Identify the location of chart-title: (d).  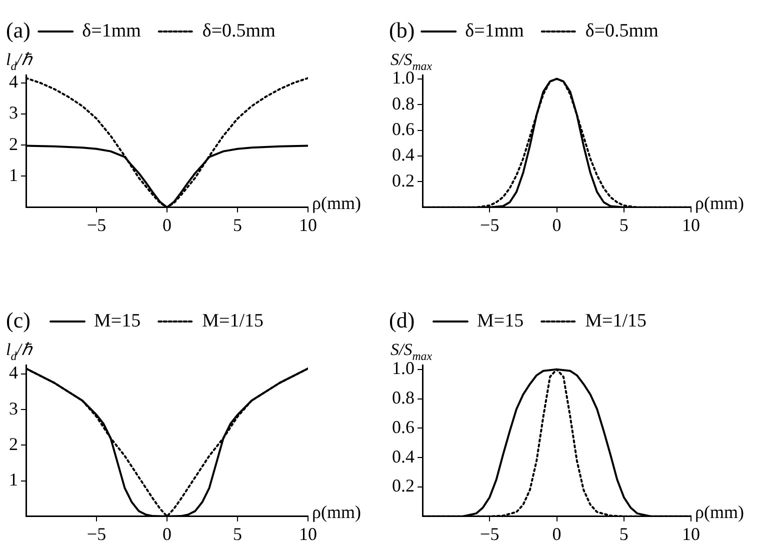
(402, 319).